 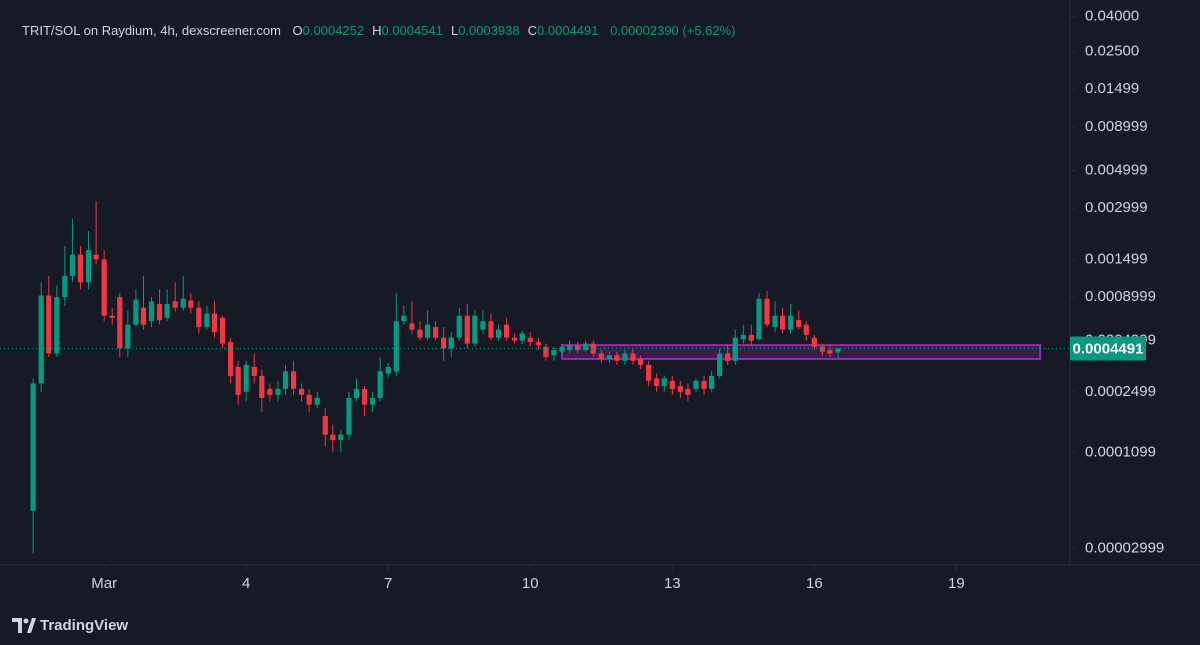 What do you see at coordinates (1120, 452) in the screenshot?
I see `y-tick-label: 0.0001099` at bounding box center [1120, 452].